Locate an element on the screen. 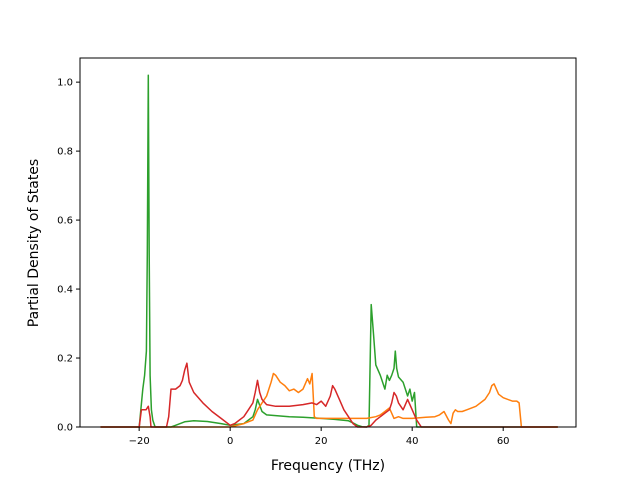  x-tick-label: 40 is located at coordinates (412, 441).